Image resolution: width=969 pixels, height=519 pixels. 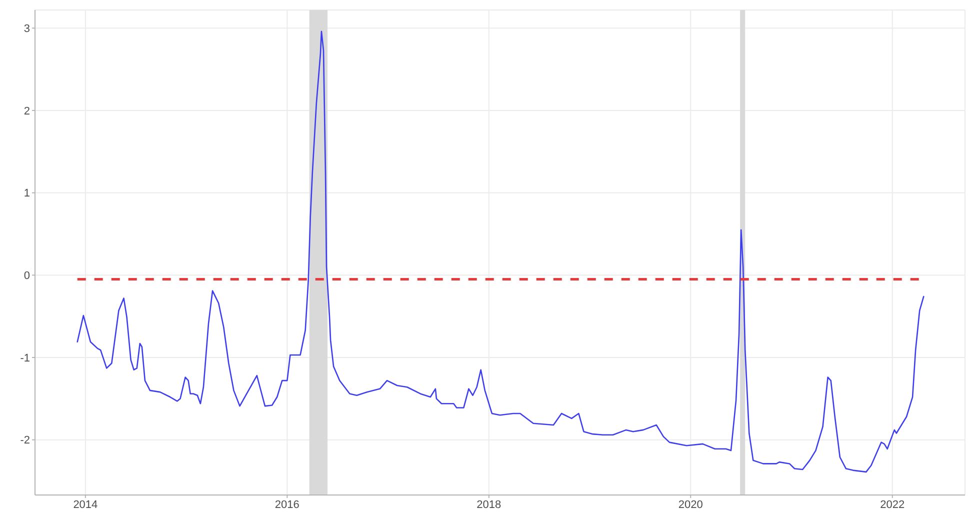 What do you see at coordinates (892, 504) in the screenshot?
I see `x-tick-label: 2022` at bounding box center [892, 504].